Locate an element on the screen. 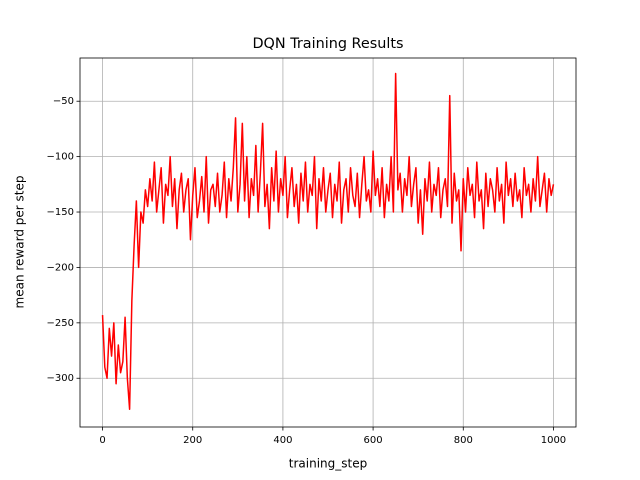 Image resolution: width=640 pixels, height=480 pixels. y-axis-label: mean reward per step is located at coordinates (20, 242).